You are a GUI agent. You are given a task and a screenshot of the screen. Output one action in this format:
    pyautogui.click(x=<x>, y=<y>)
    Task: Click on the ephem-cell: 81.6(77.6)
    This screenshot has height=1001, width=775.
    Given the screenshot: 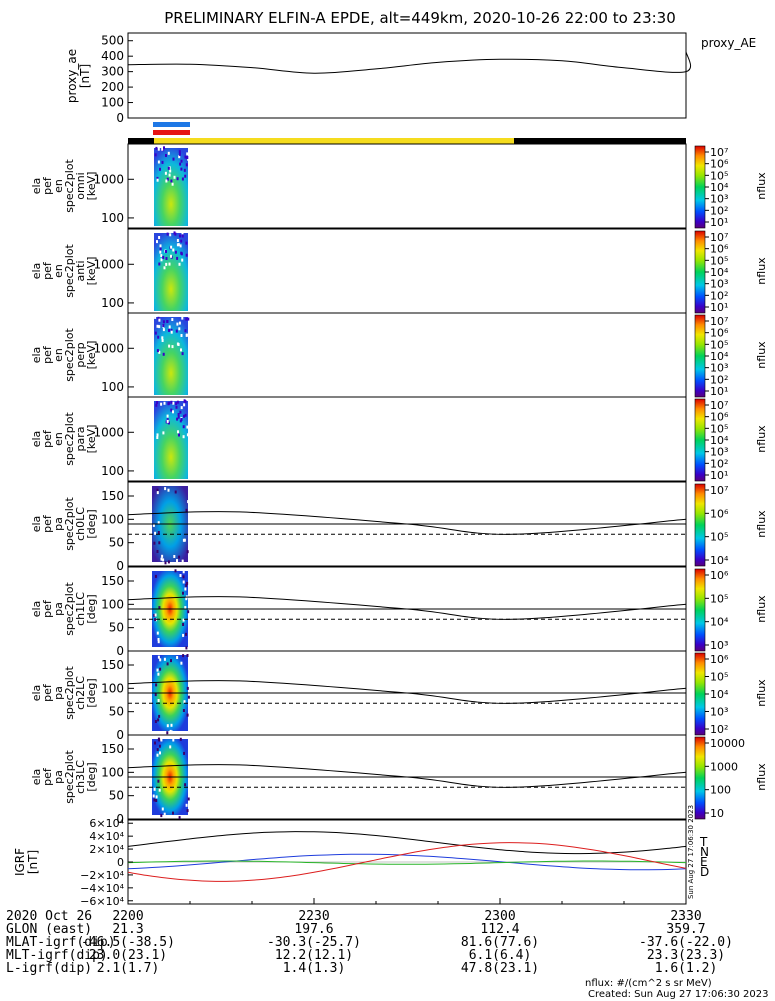 What is the action you would take?
    pyautogui.click(x=500, y=942)
    